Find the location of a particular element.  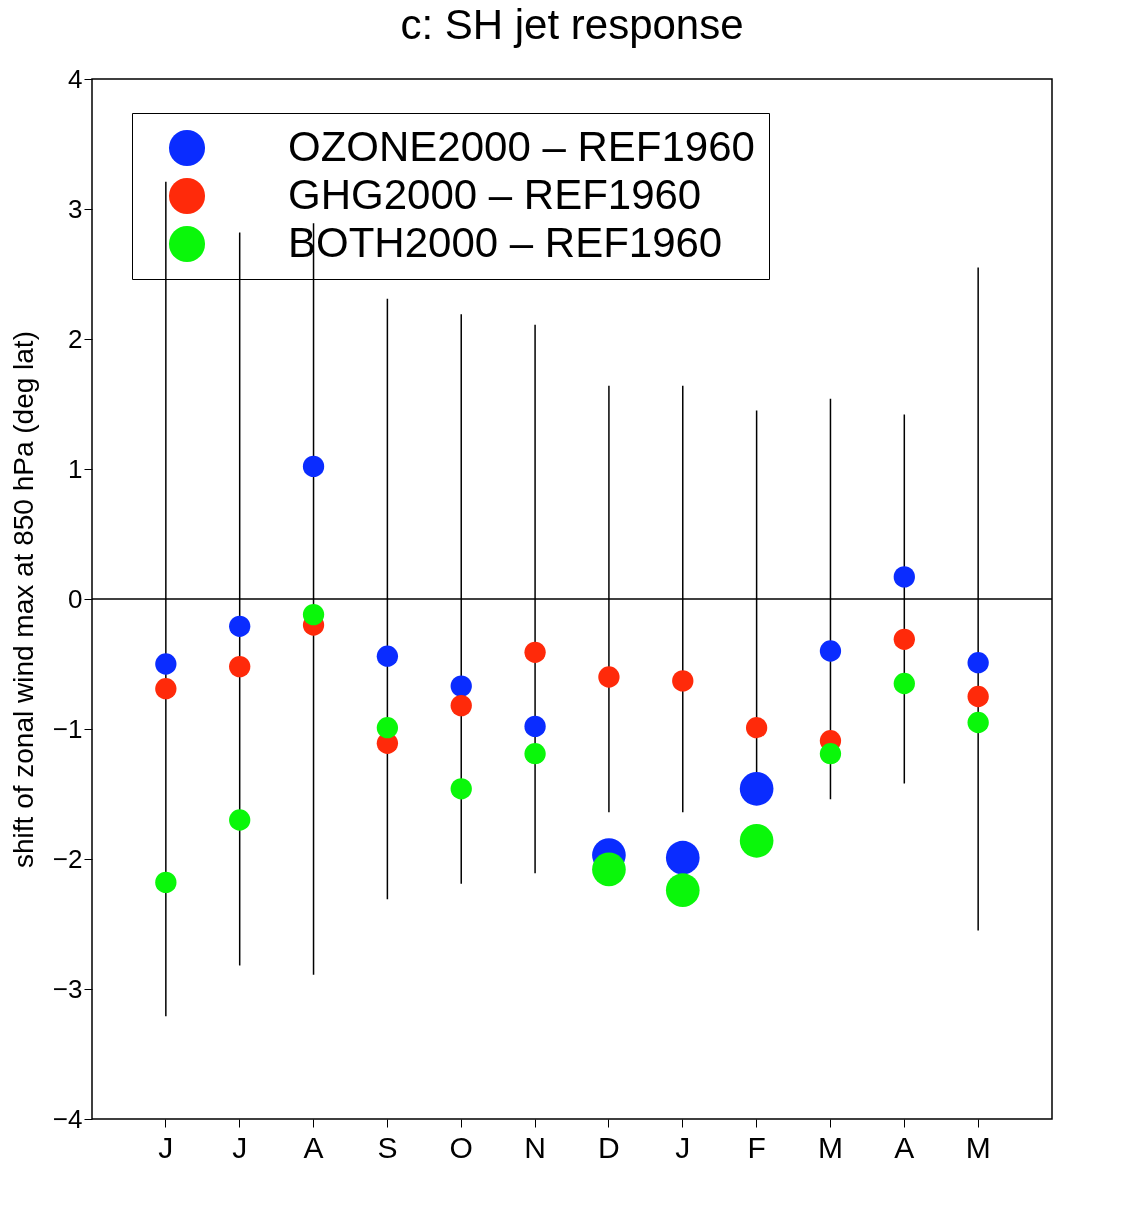

y-tick-label: 0 is located at coordinates (75, 598).